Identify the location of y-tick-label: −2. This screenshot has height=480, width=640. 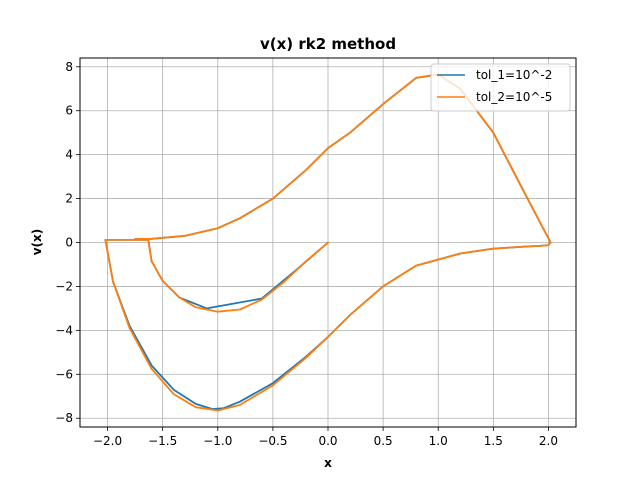
(64, 286).